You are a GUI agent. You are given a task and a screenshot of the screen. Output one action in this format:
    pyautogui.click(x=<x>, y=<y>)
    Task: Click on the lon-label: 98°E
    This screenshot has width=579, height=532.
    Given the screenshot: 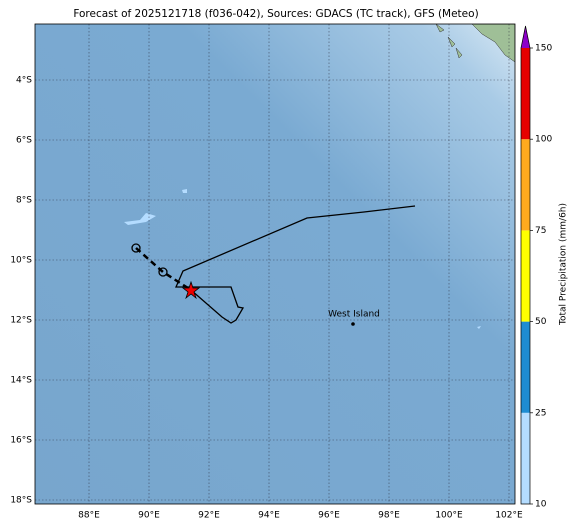 What is the action you would take?
    pyautogui.click(x=389, y=516)
    